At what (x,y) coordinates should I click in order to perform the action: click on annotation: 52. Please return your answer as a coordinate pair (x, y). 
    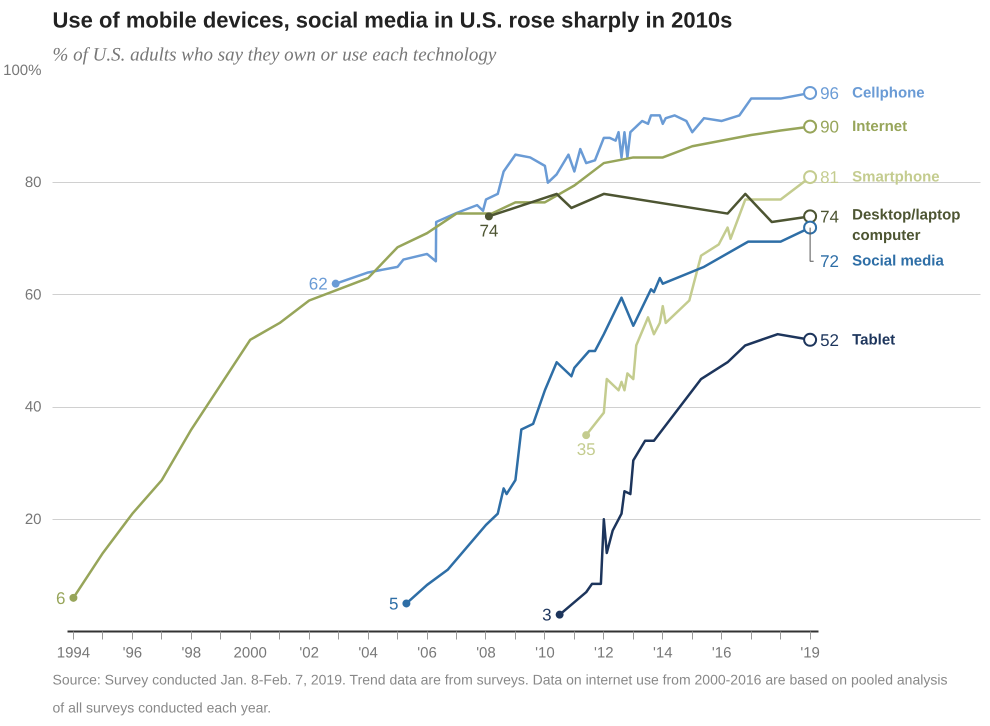
    Looking at the image, I should click on (830, 340).